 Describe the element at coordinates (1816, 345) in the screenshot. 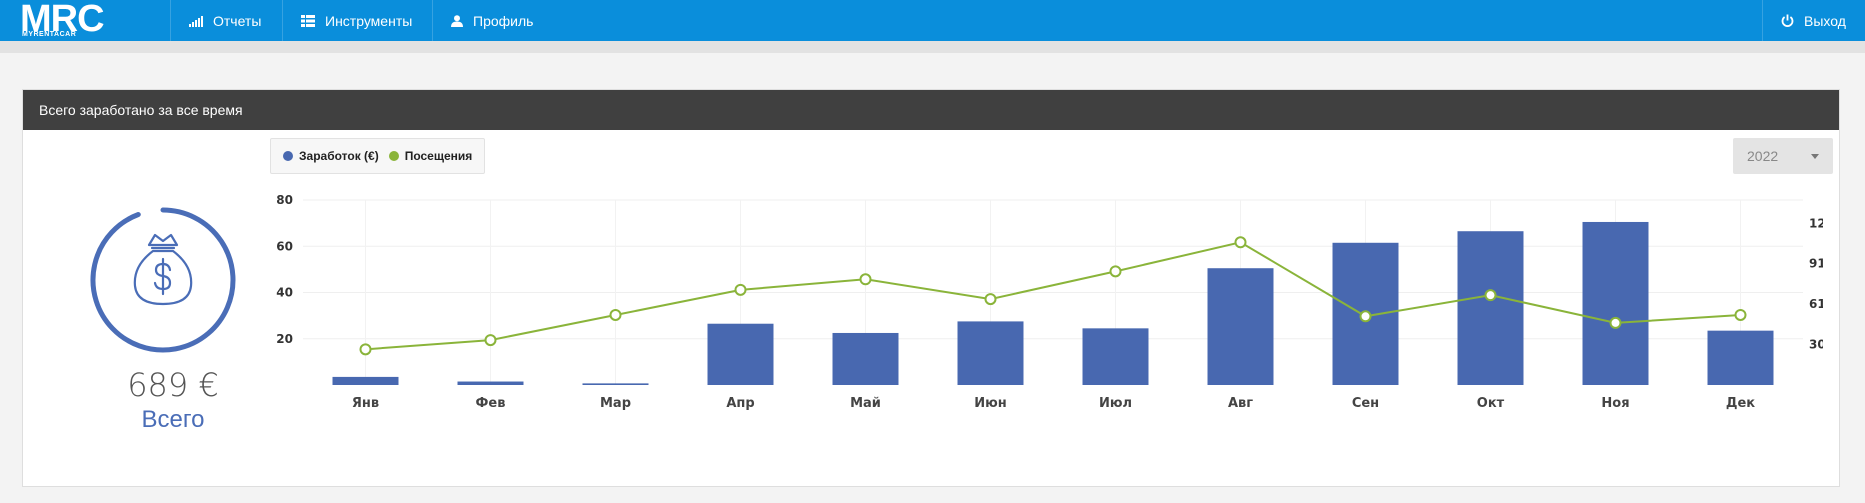

I see `y-tick-label-right: 306` at that location.